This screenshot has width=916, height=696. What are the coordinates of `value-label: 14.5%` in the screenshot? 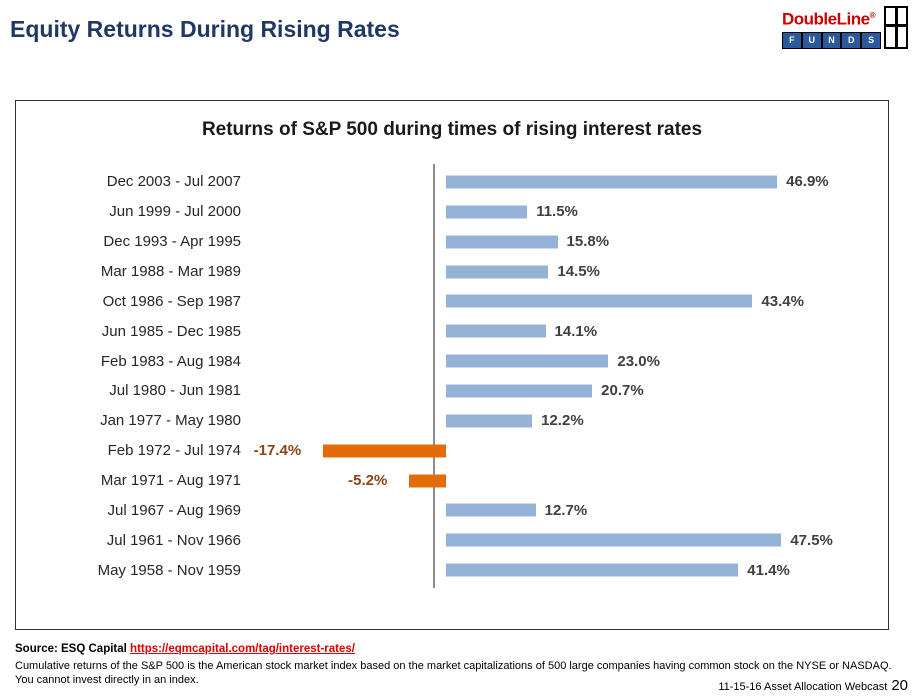 It's located at (578, 271).